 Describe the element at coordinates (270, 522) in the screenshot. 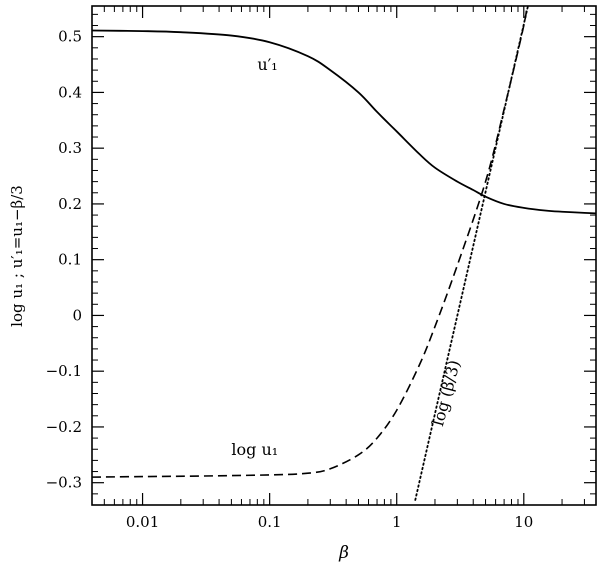

I see `x-tick-label: 0.1` at that location.